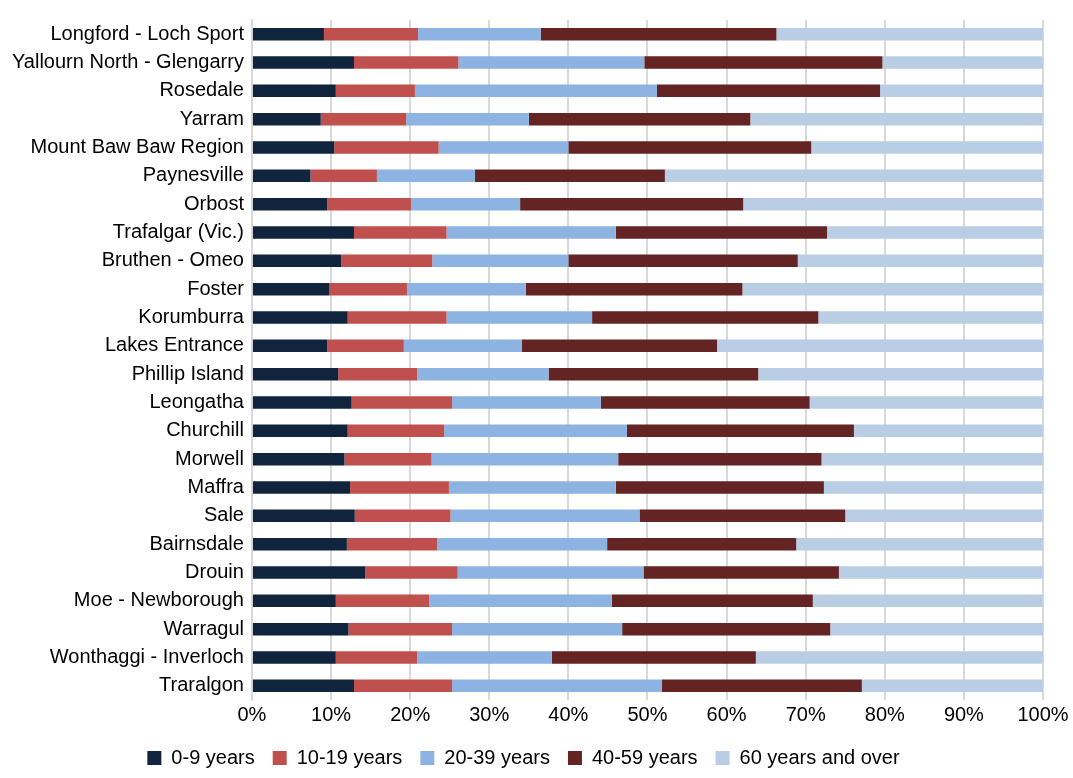 The height and width of the screenshot is (778, 1073). What do you see at coordinates (211, 117) in the screenshot?
I see `y-tick-label: Yarram` at bounding box center [211, 117].